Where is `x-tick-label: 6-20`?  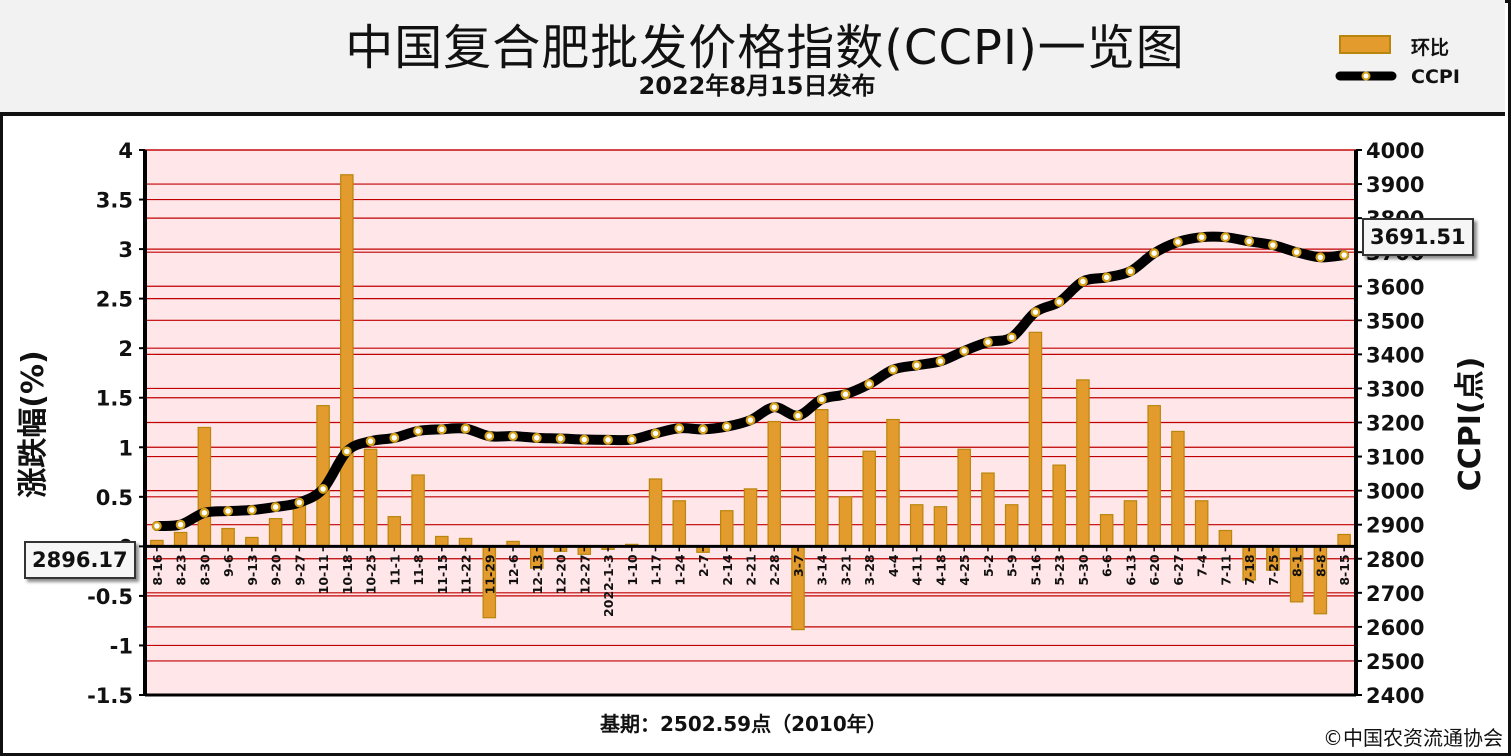 x-tick-label: 6-20 is located at coordinates (1154, 570).